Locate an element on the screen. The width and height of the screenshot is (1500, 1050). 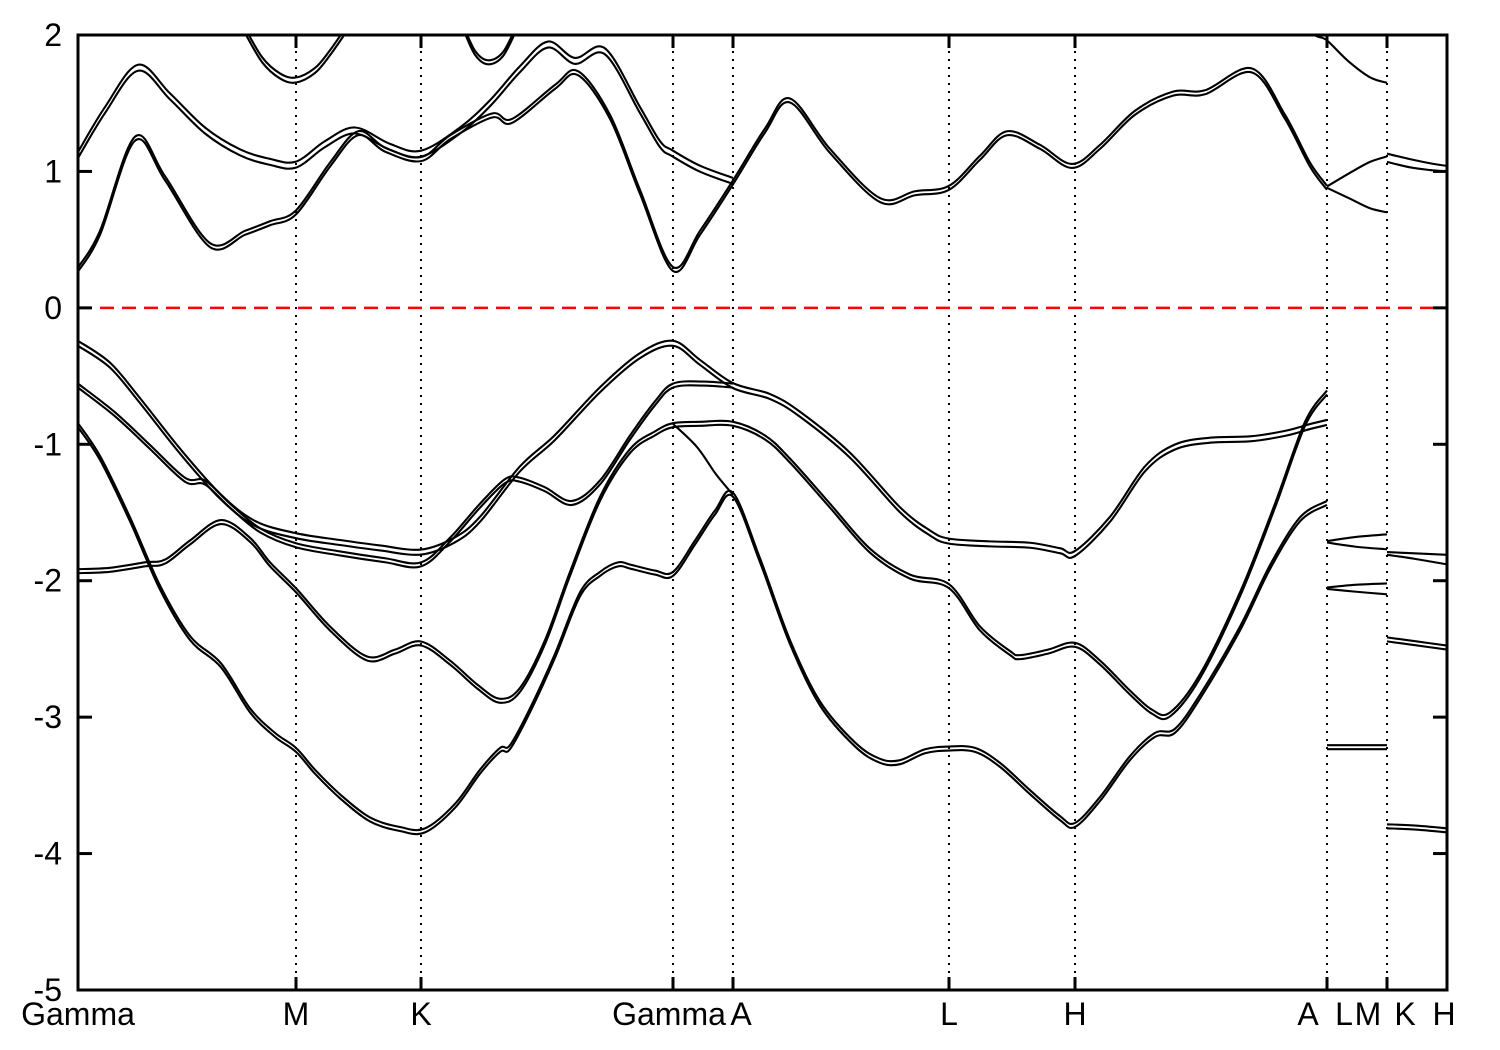
y-tick-label: 0 is located at coordinates (53, 308).